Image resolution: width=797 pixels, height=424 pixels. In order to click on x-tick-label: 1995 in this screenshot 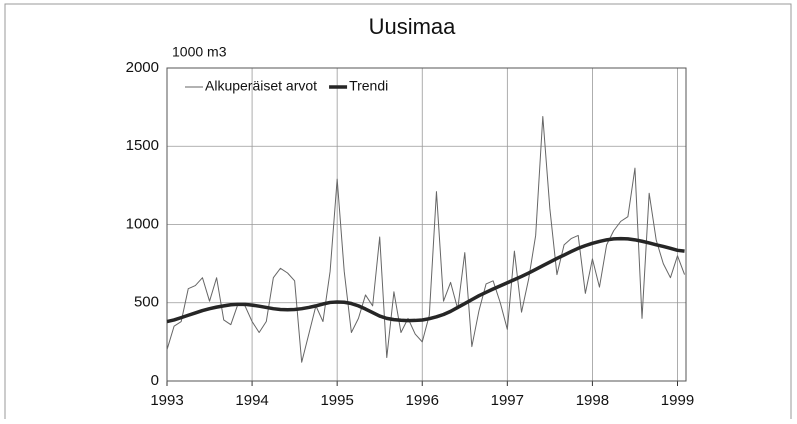, I will do `click(336, 400)`.